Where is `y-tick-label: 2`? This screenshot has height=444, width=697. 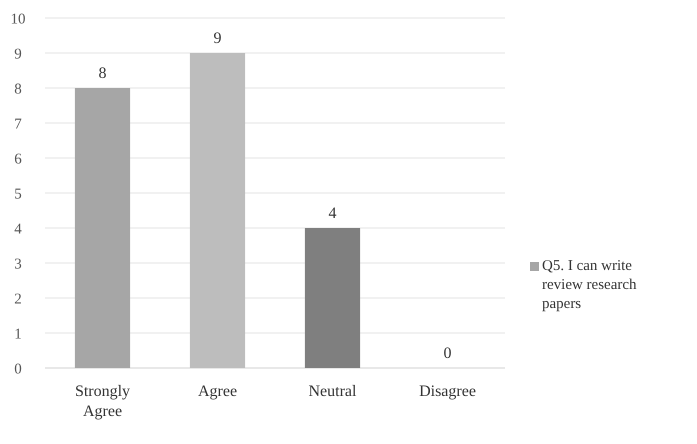
y-tick-label: 2 is located at coordinates (18, 299).